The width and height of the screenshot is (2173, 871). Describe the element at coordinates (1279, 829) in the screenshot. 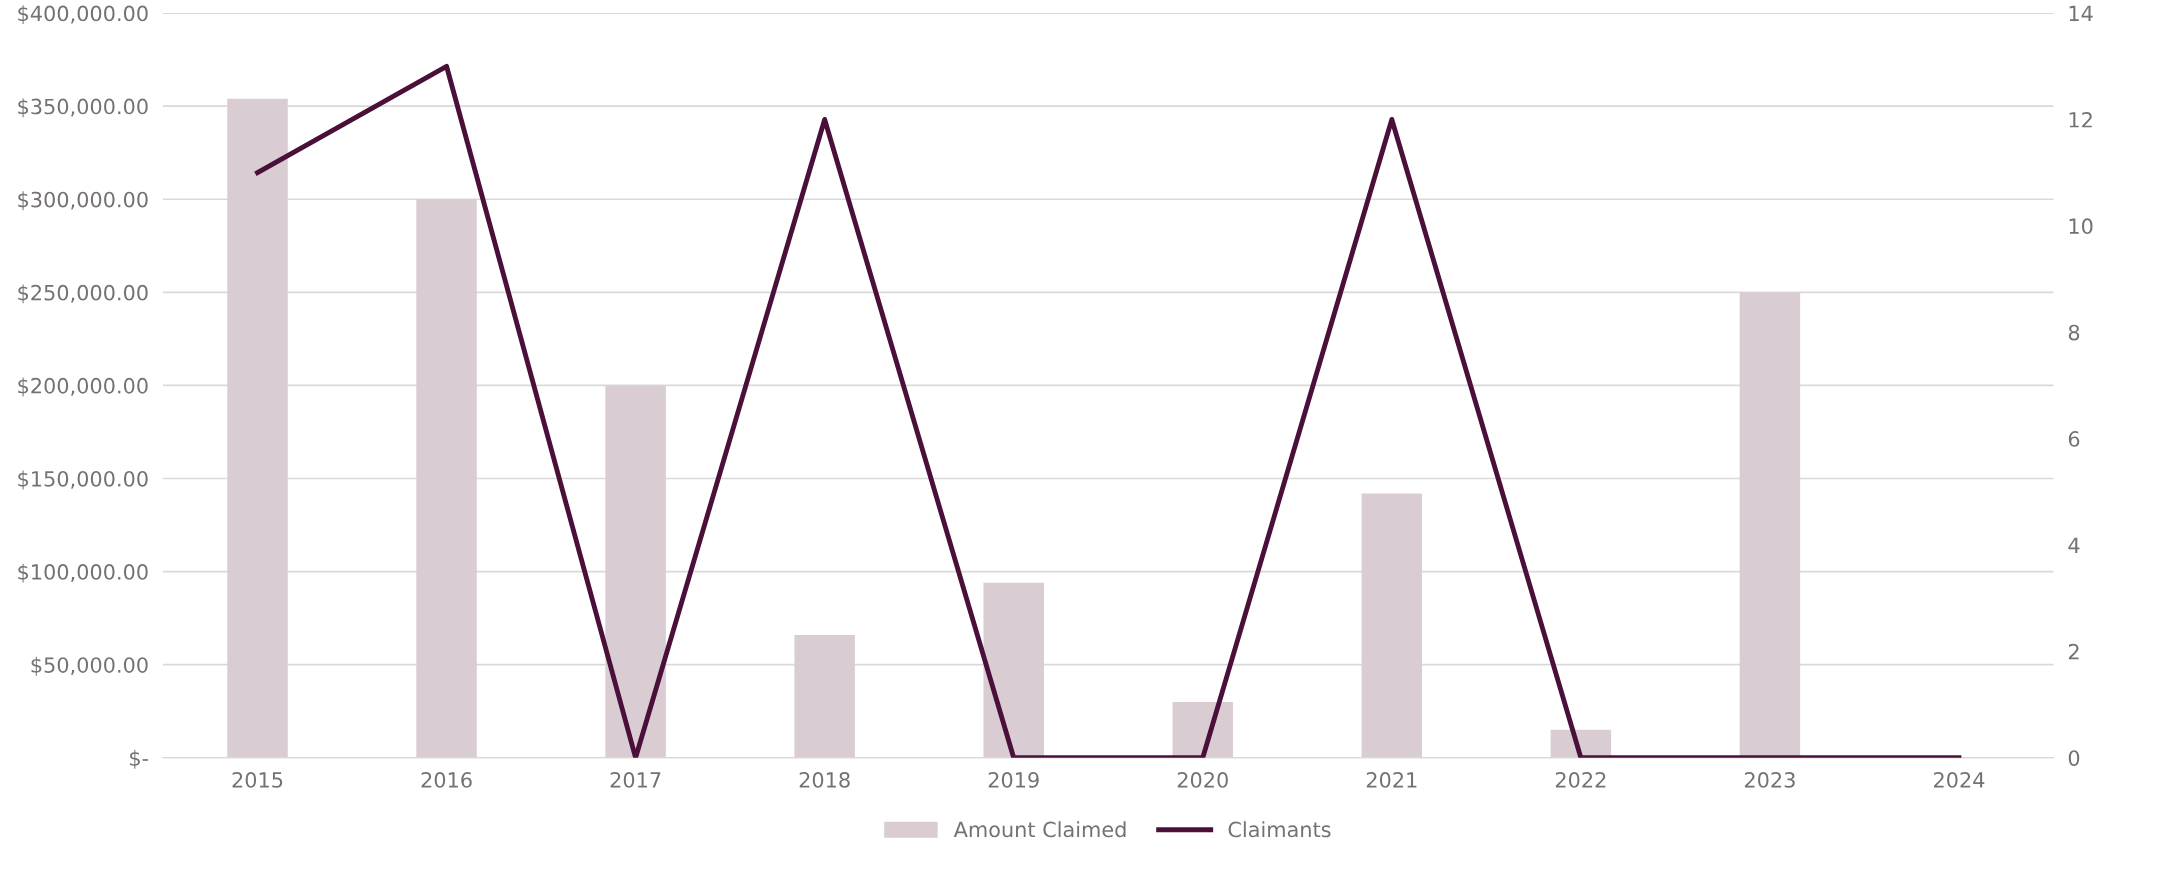

I see `legend-label: Claimants` at that location.